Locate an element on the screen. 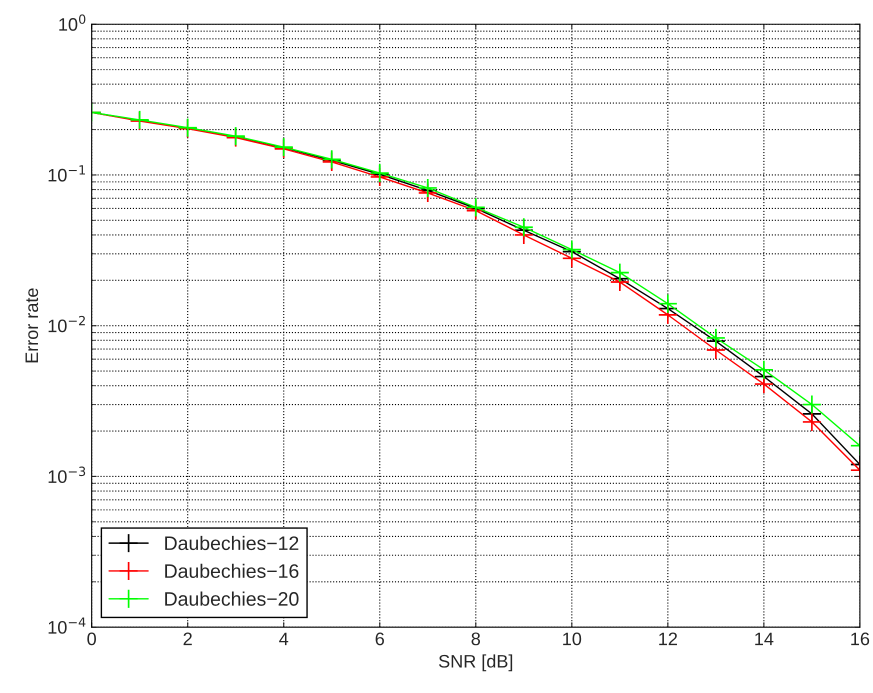 Image resolution: width=873 pixels, height=693 pixels. x-tick-label: 16 is located at coordinates (860, 639).